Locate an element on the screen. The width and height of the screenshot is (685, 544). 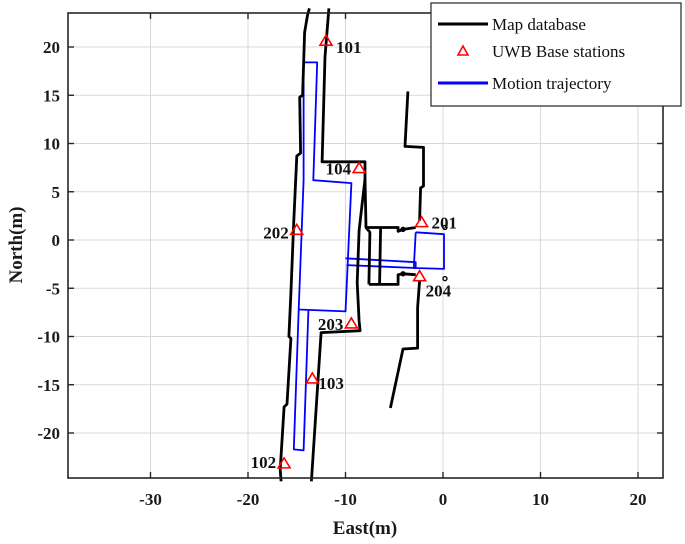
y-tick-label: 15 is located at coordinates (51, 95).